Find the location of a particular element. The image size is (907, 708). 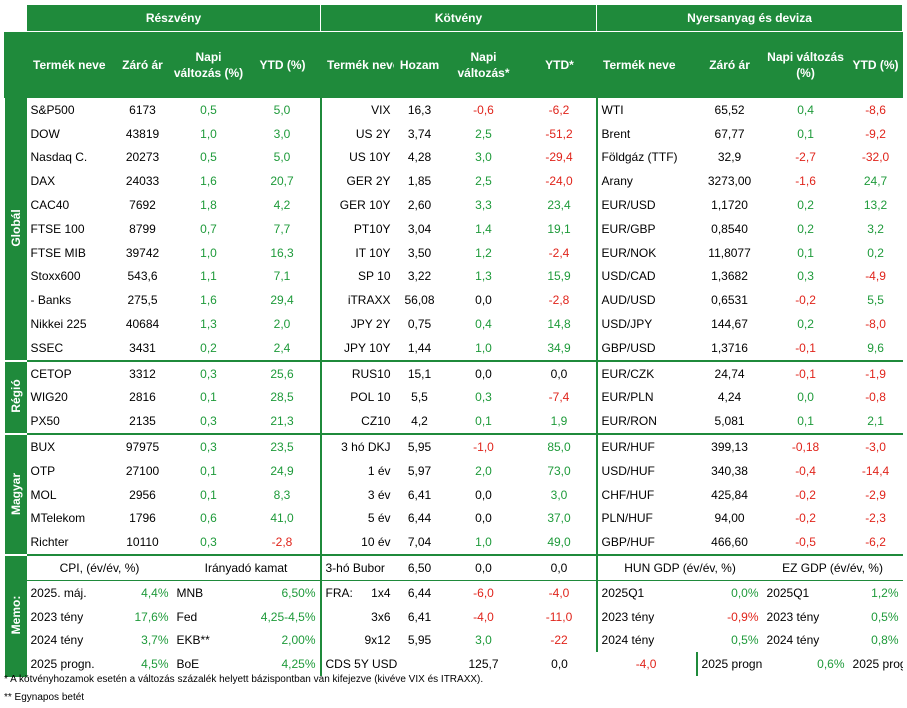

memo-bubor-ytd: 0,0 is located at coordinates (559, 567).